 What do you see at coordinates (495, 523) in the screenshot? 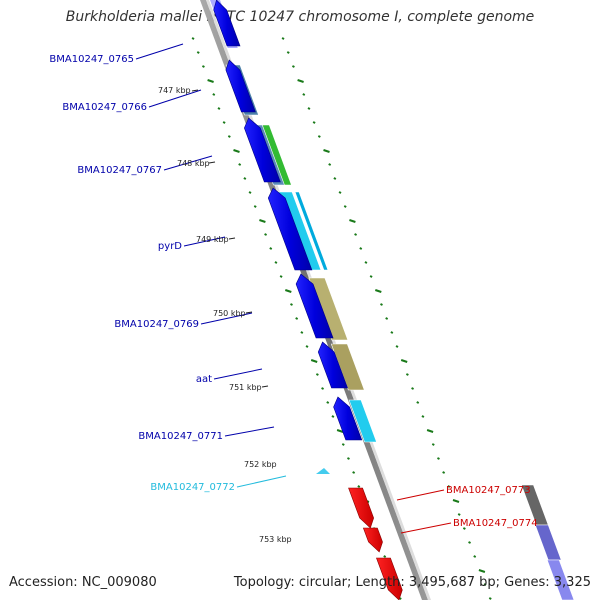
I see `gene-label: BMA10247_0774` at bounding box center [495, 523].